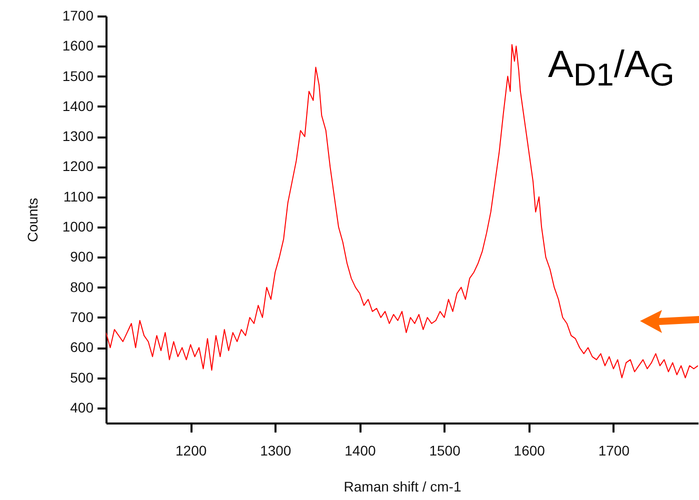  What do you see at coordinates (614, 450) in the screenshot?
I see `x-tick-label: 1700` at bounding box center [614, 450].